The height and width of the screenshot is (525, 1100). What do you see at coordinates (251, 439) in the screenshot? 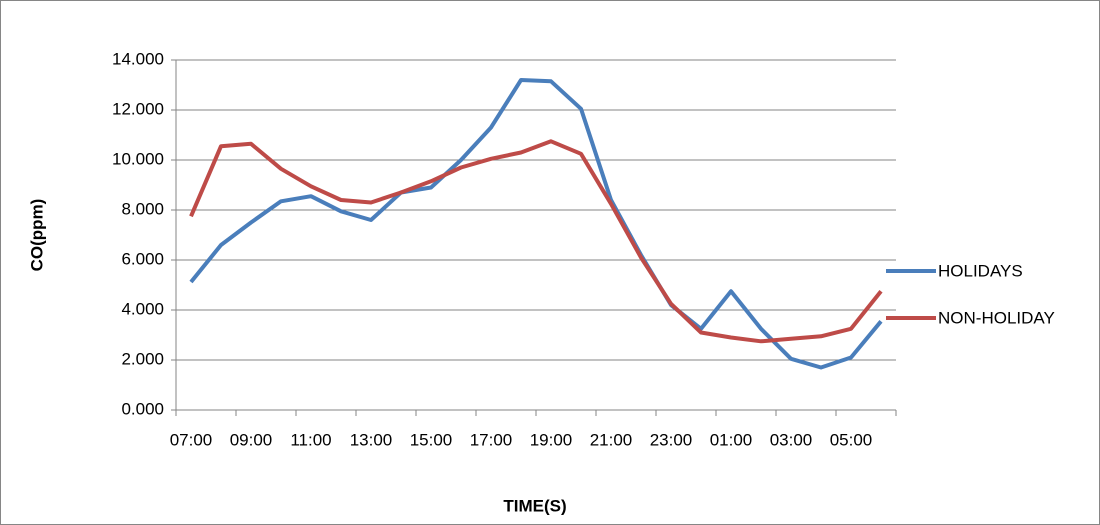
I see `x-tick-label: 09:00` at bounding box center [251, 439].